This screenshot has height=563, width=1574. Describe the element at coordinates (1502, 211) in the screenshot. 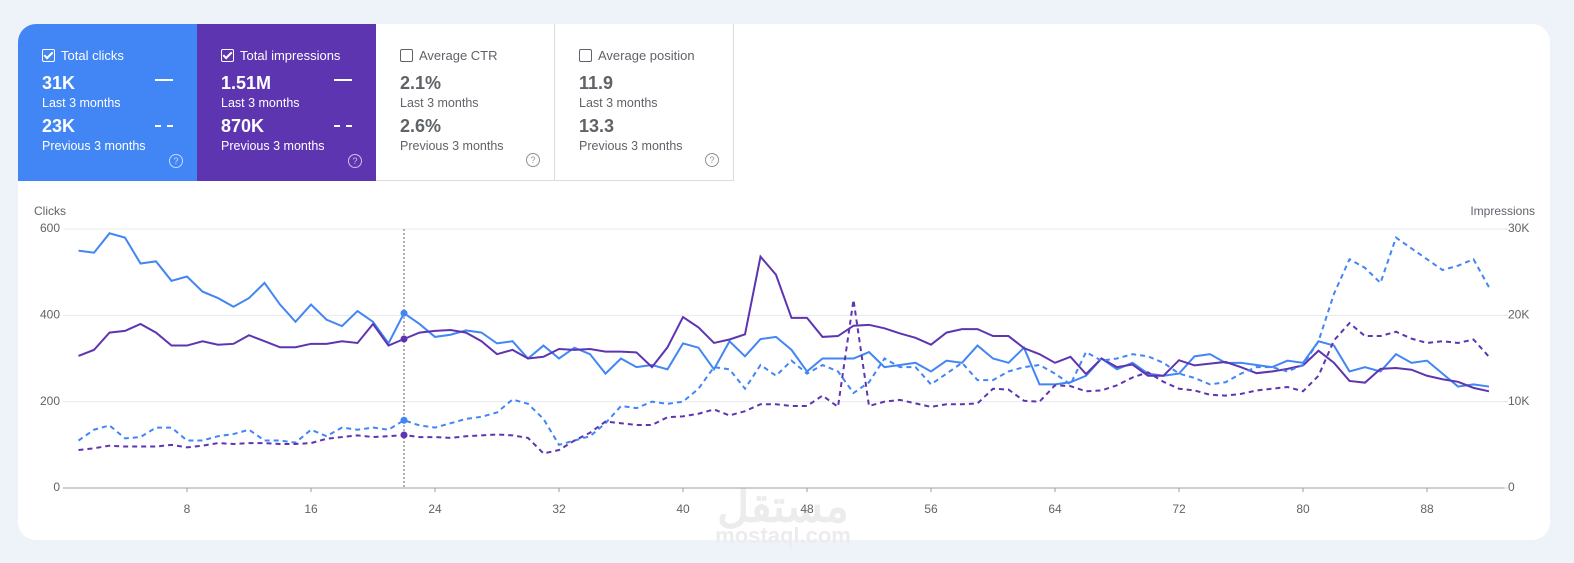

I see `y2-axis-label: Impressions` at that location.